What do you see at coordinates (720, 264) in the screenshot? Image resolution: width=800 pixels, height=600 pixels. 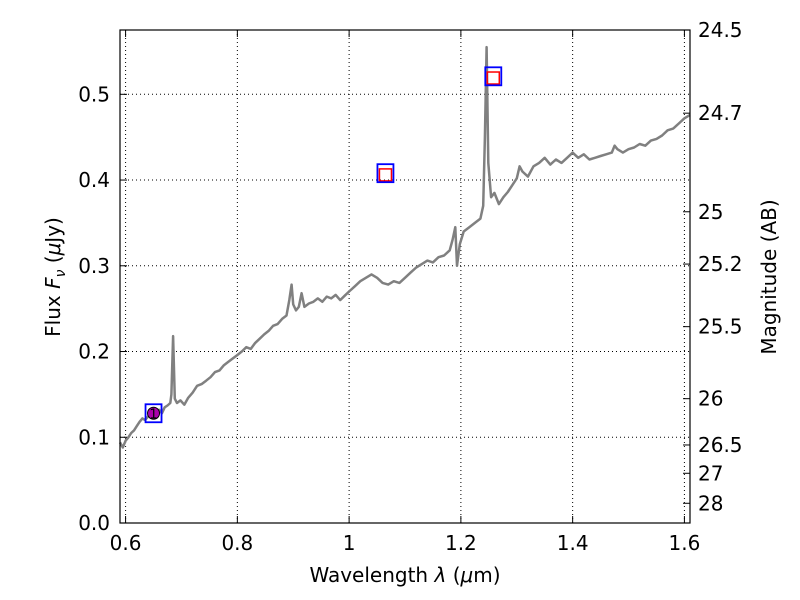 I see `right-tick-label: 25.2` at bounding box center [720, 264].